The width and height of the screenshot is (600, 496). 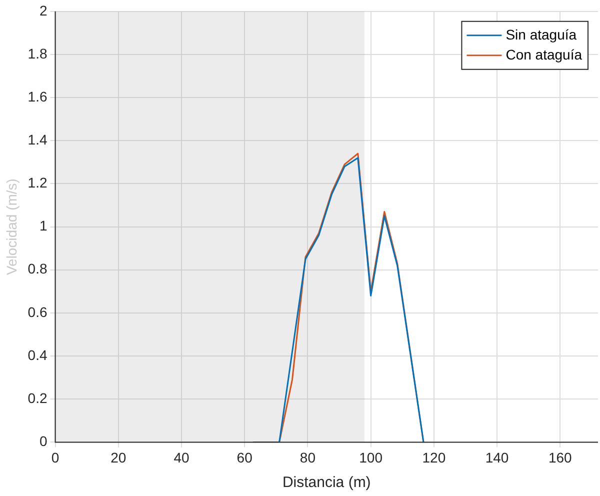 I want to click on y-tick-label: 0.8, so click(x=38, y=268).